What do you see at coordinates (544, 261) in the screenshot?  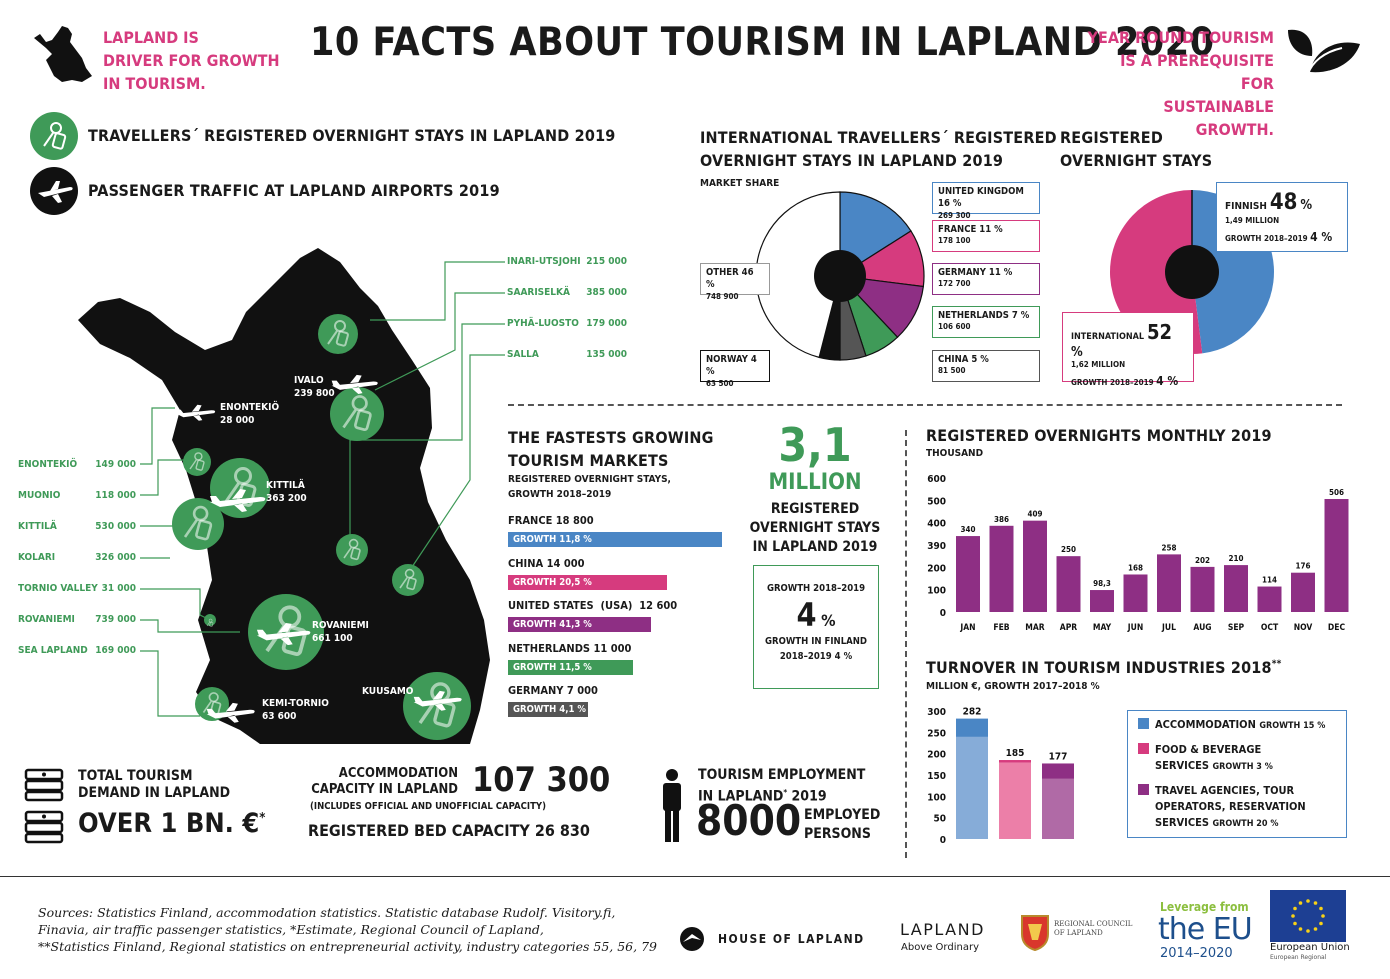 I see `stays-right-name: INARI-UTSJOHI` at bounding box center [544, 261].